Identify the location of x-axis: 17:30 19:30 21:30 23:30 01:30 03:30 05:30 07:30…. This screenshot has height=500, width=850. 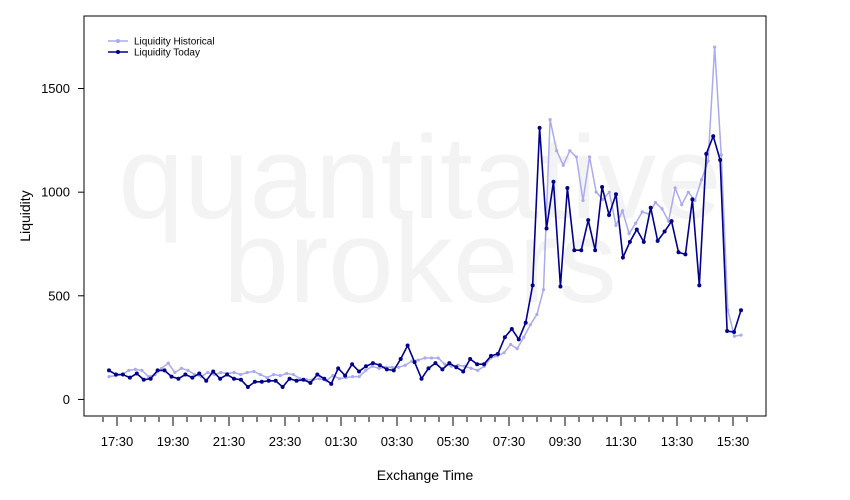
(425, 433).